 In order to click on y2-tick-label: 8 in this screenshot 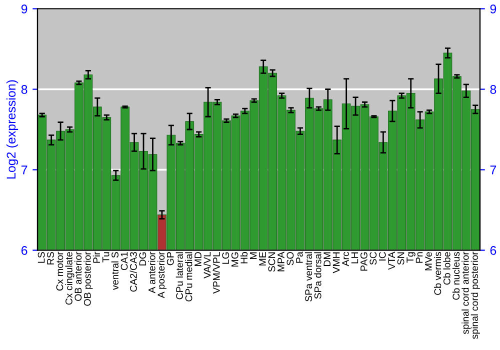, I will do `click(493, 89)`.